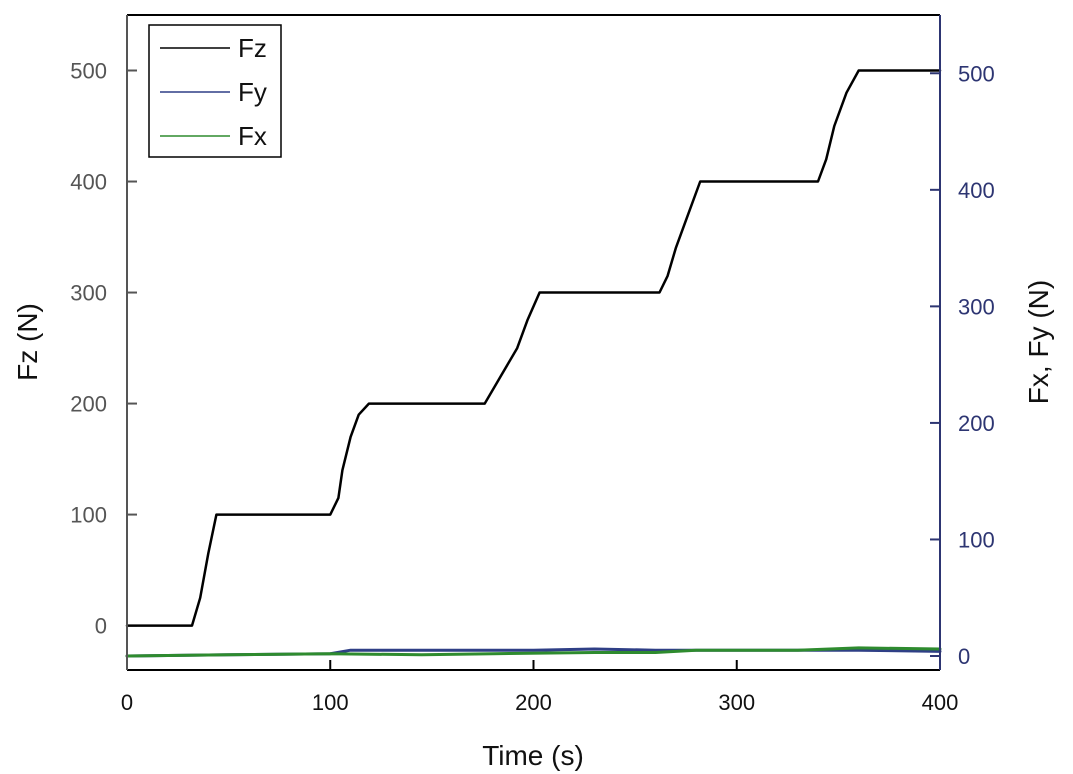 The width and height of the screenshot is (1073, 774). Describe the element at coordinates (88, 404) in the screenshot. I see `y-tick-label-left: 200` at that location.